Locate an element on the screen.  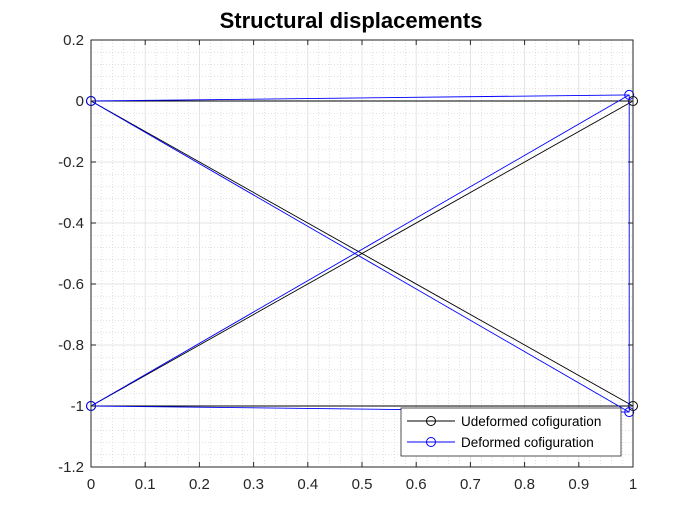
x-tick-label: 0 is located at coordinates (91, 484).